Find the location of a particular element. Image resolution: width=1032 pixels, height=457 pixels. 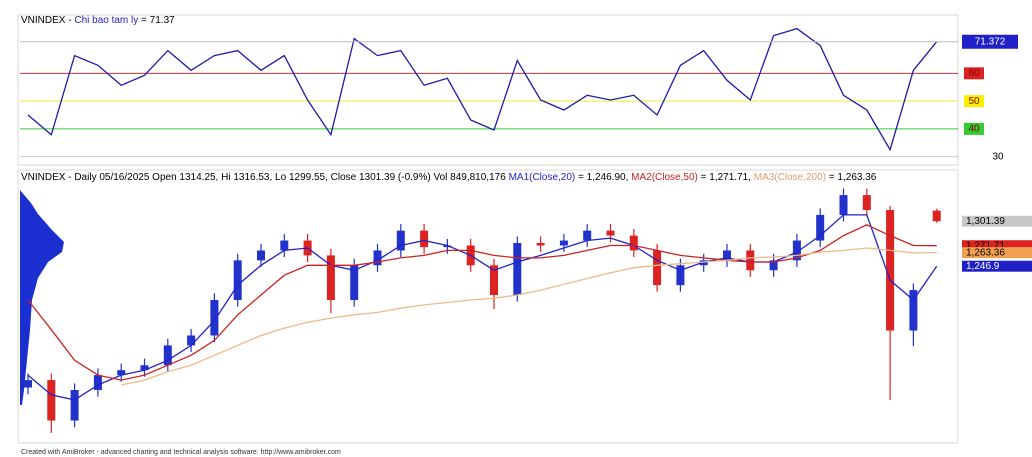

price-tag-label: 1,246.9 is located at coordinates (983, 266).